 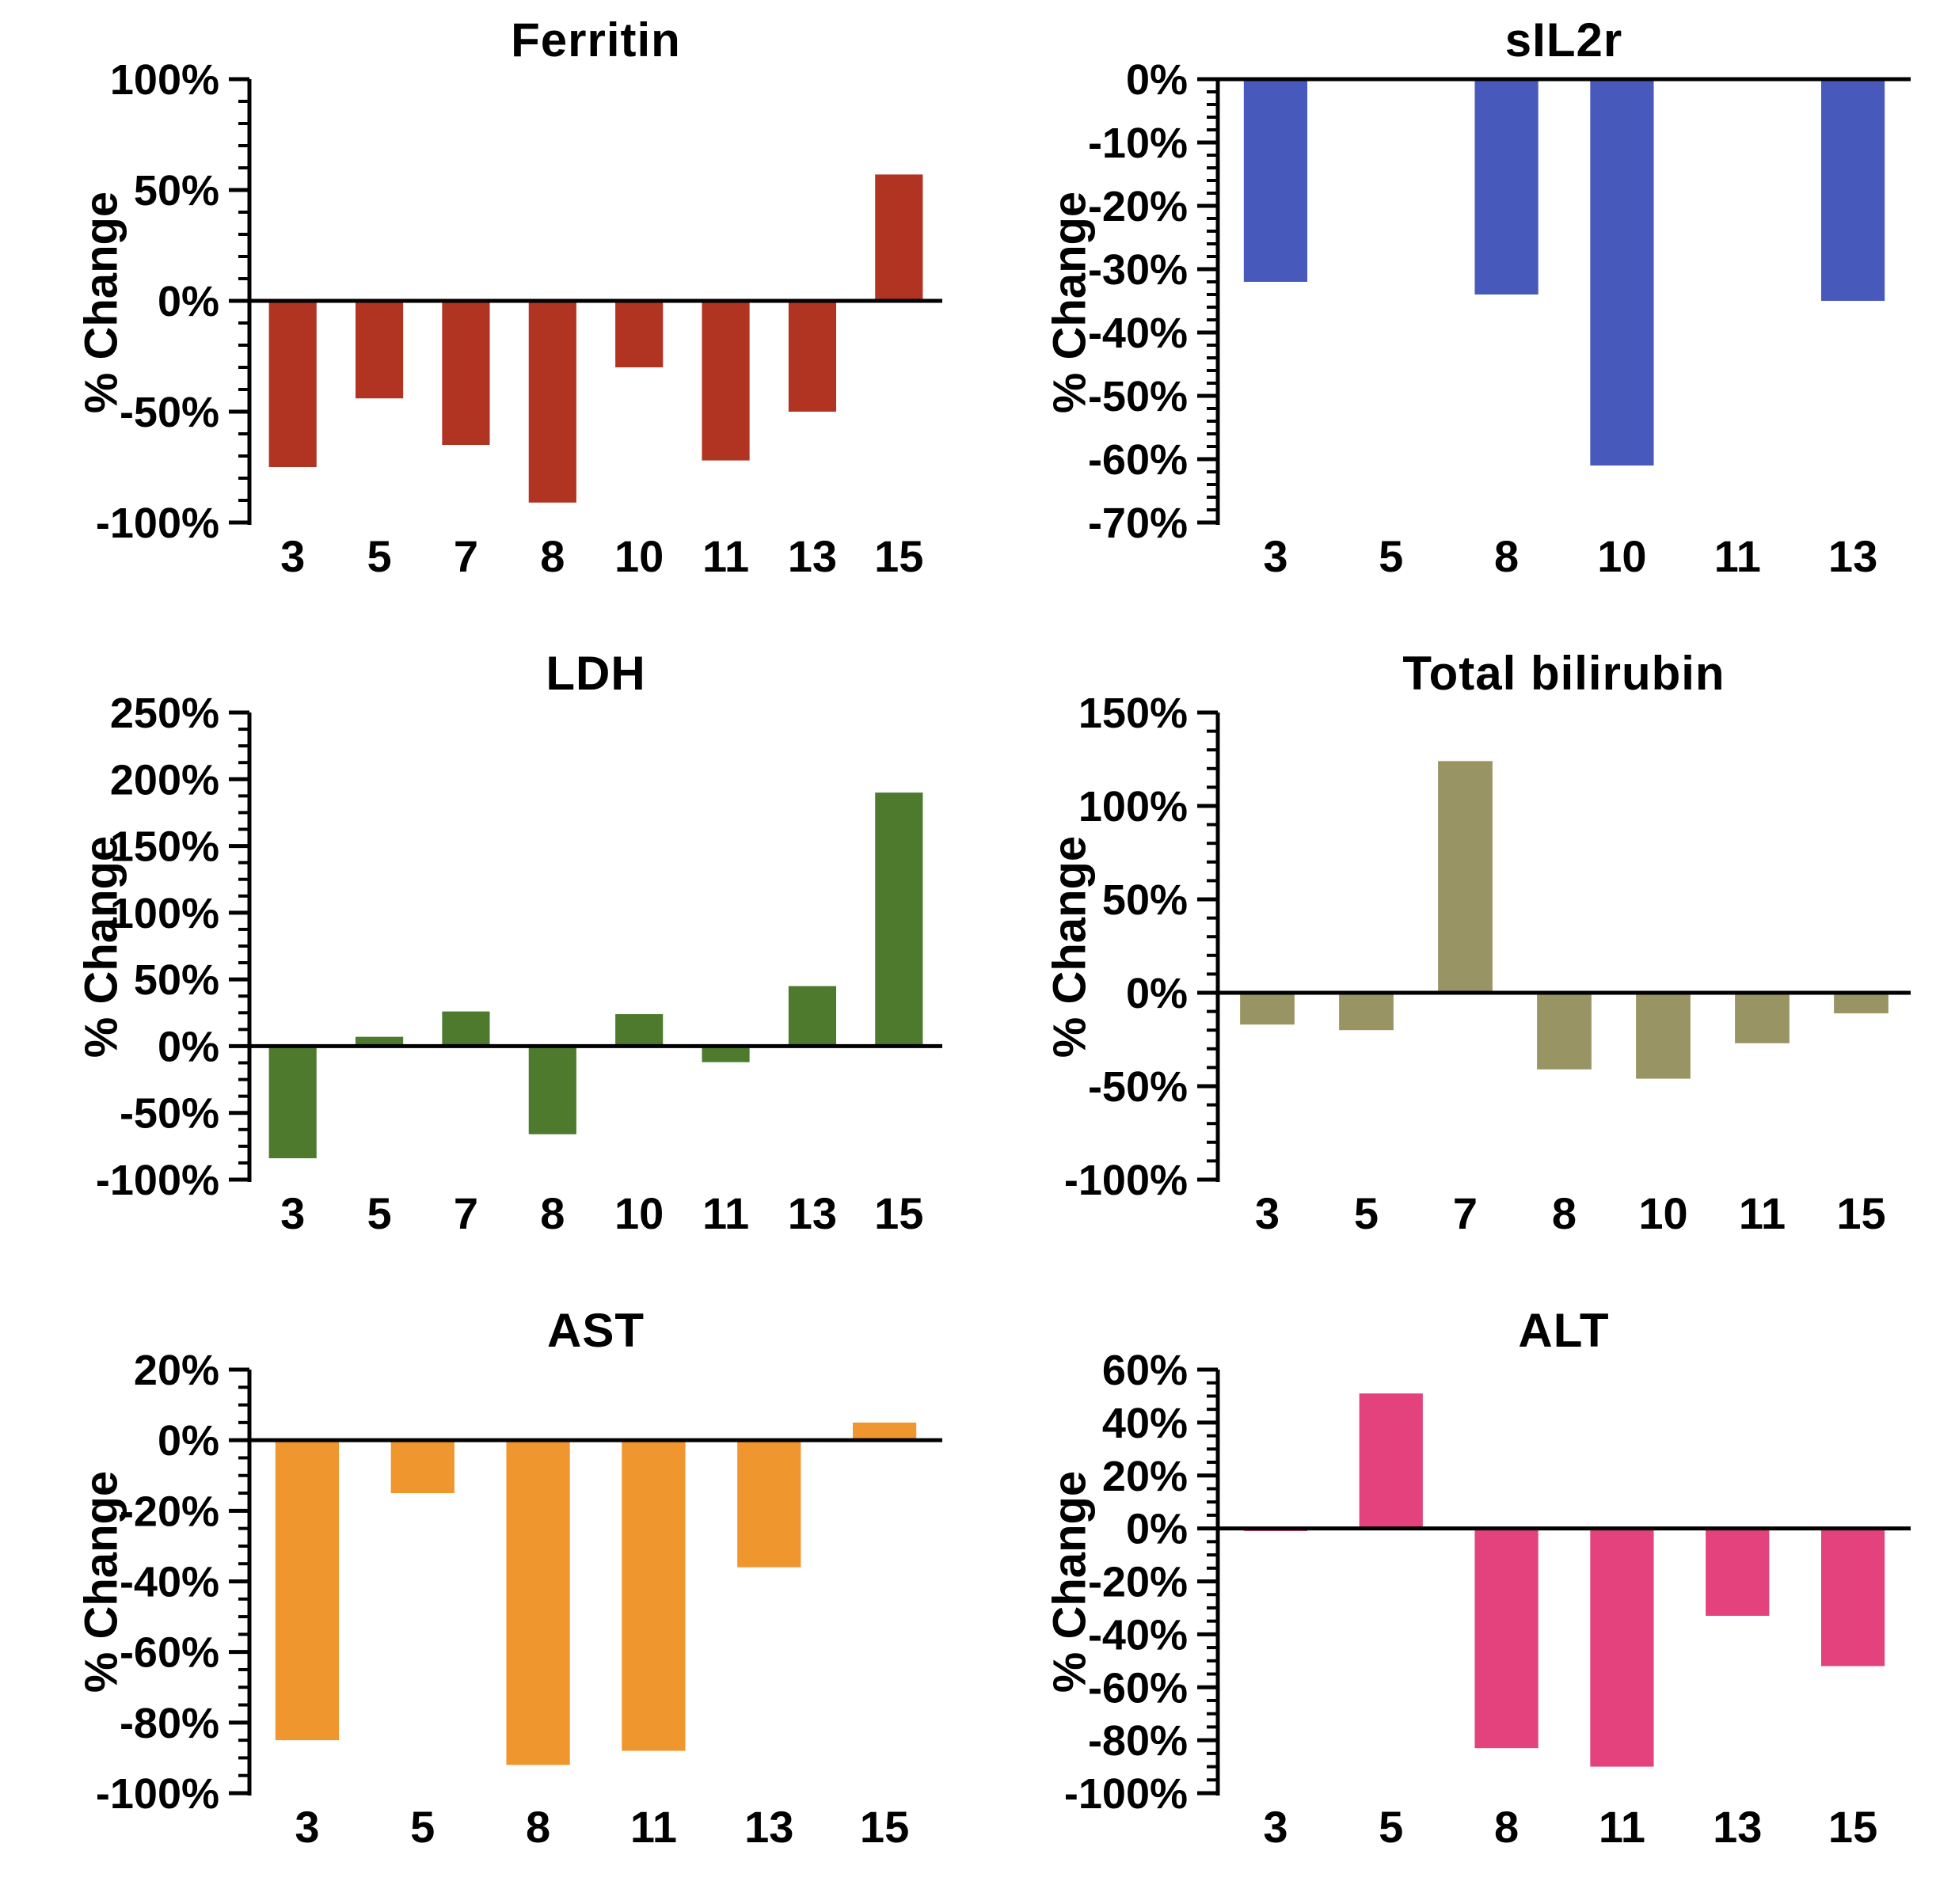 I want to click on chart-title: Ferritin, so click(x=596, y=40).